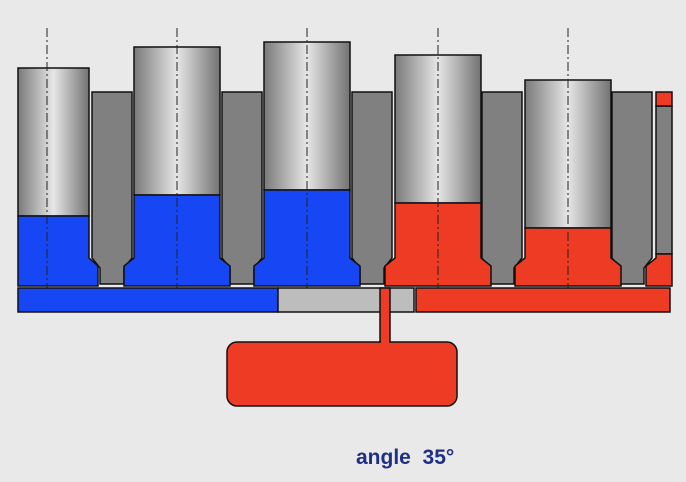  What do you see at coordinates (659, 270) in the screenshot?
I see `red-foot-6-partial` at bounding box center [659, 270].